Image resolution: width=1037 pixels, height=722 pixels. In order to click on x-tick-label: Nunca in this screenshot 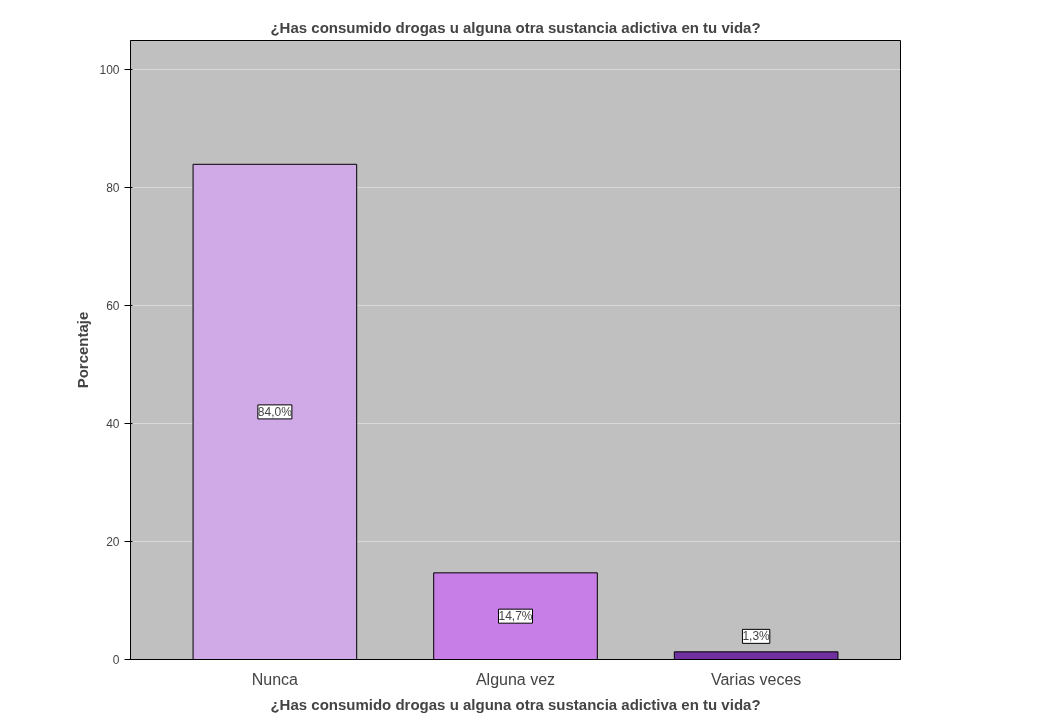, I will do `click(275, 679)`.